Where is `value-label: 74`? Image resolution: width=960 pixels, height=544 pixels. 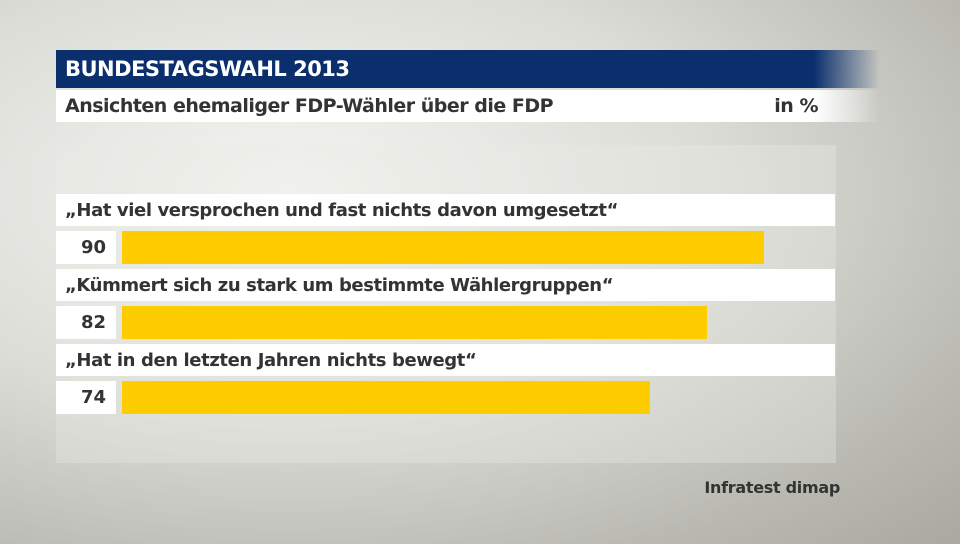 value-label: 74 is located at coordinates (86, 397).